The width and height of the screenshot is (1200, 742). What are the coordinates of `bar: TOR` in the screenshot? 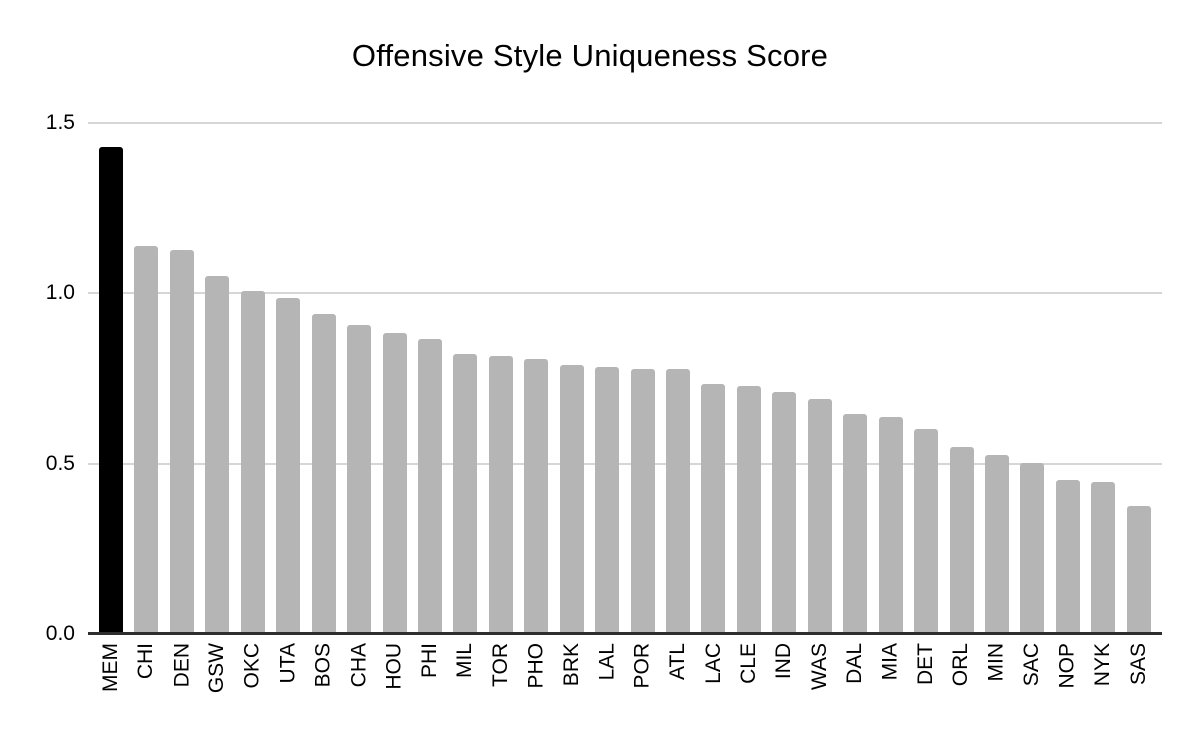 It's located at (500, 521).